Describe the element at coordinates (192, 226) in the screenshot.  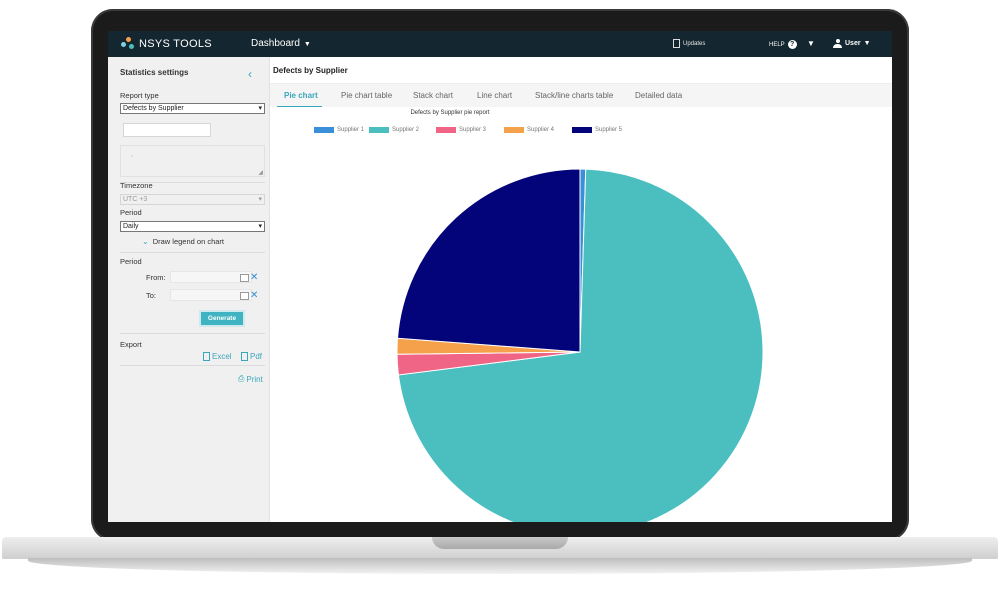
I see `period-select: Daily ▾` at that location.